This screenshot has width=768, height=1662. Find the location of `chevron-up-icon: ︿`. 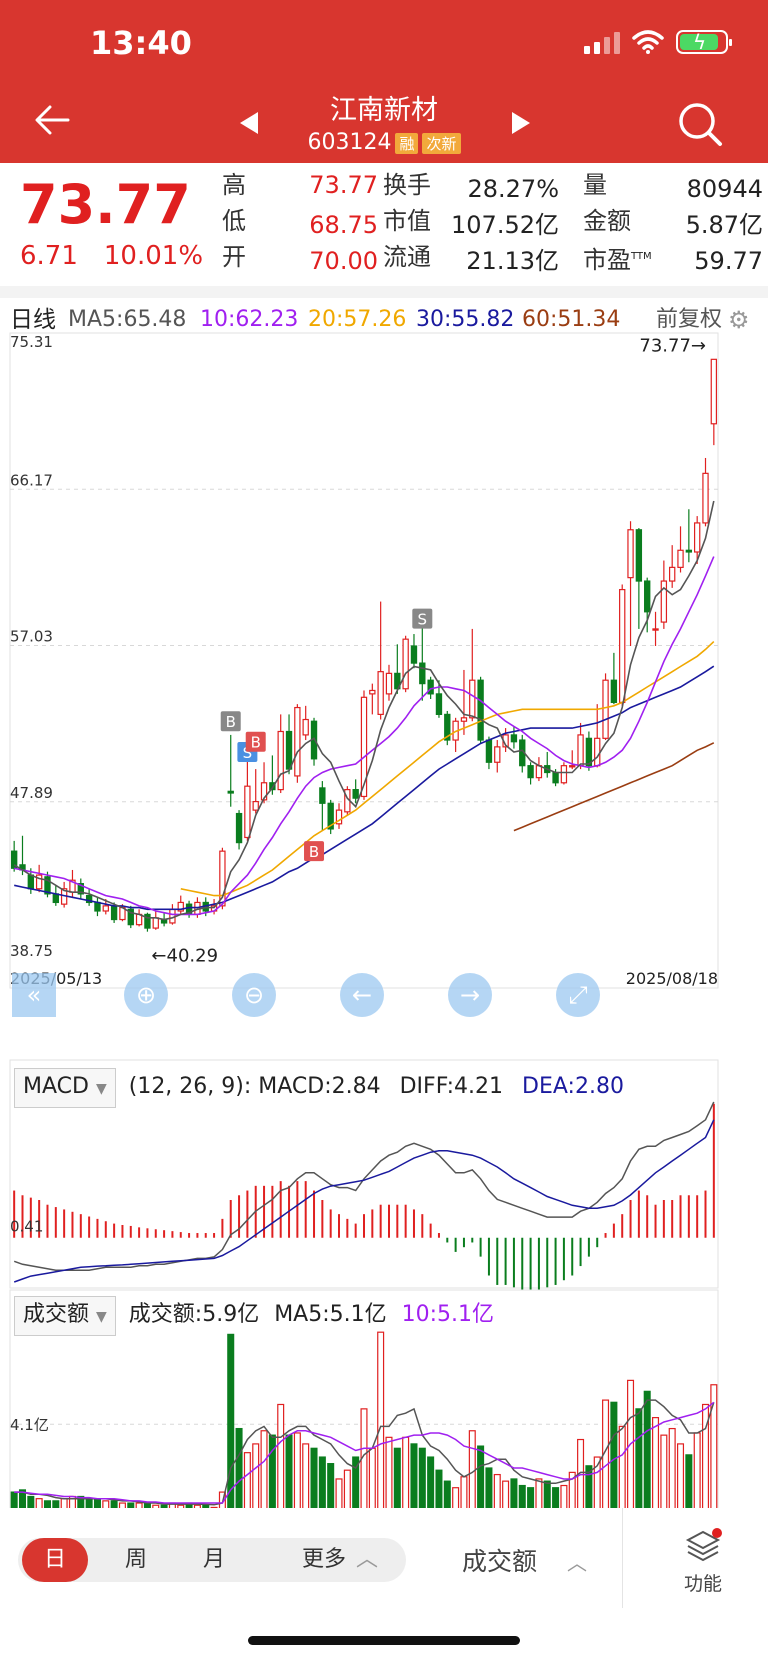

chevron-up-icon: ︿ is located at coordinates (366, 1559).